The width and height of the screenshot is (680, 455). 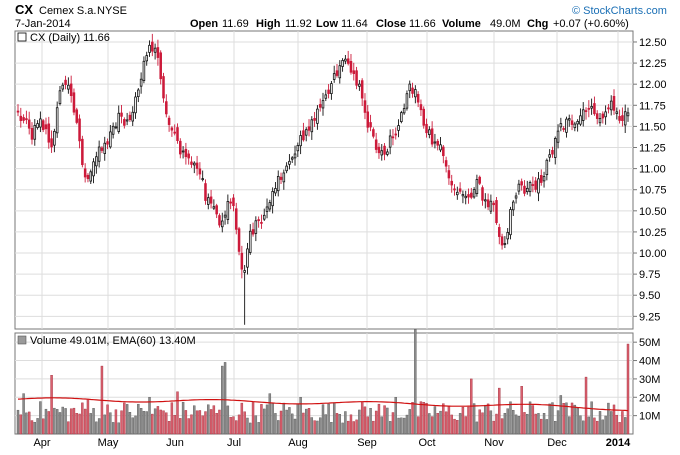 What do you see at coordinates (652, 106) in the screenshot?
I see `price-y-tick-label: 11.75` at bounding box center [652, 106].